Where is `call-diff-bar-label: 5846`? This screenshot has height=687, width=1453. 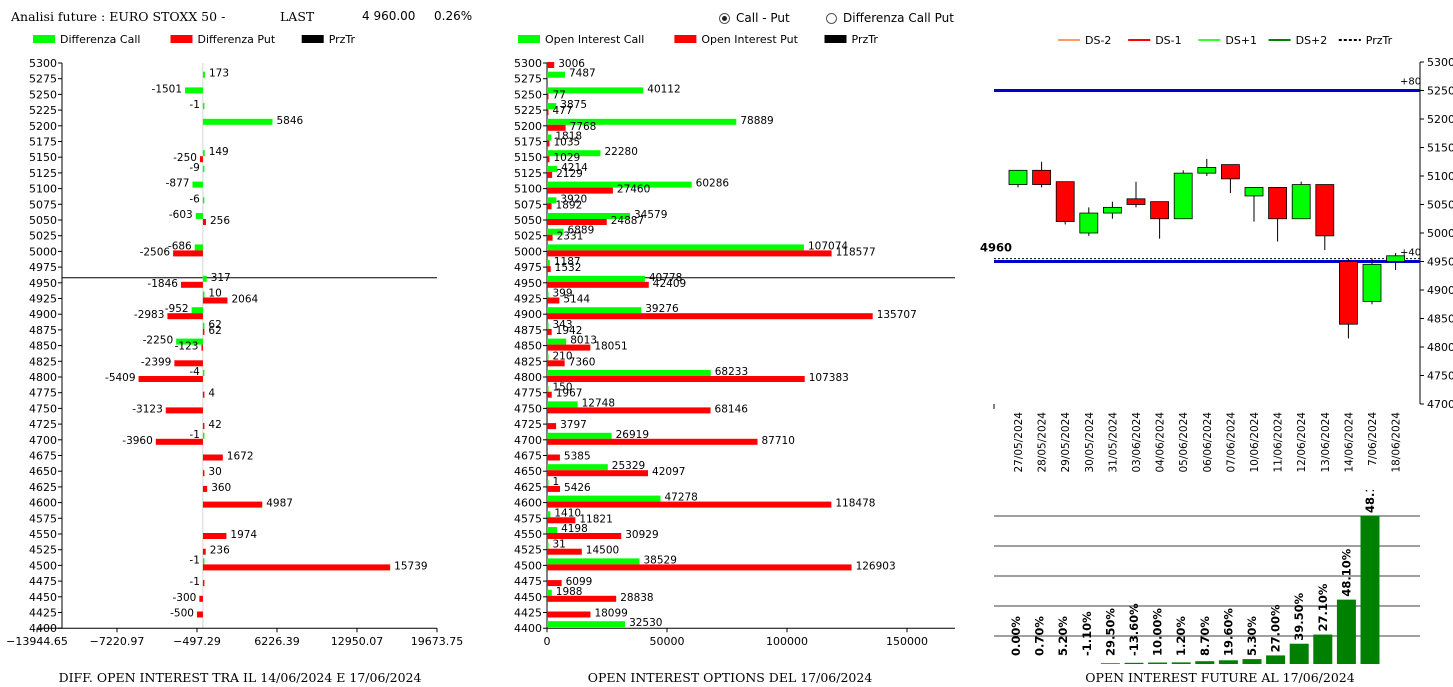
call-diff-bar-label: 5846 is located at coordinates (289, 121).